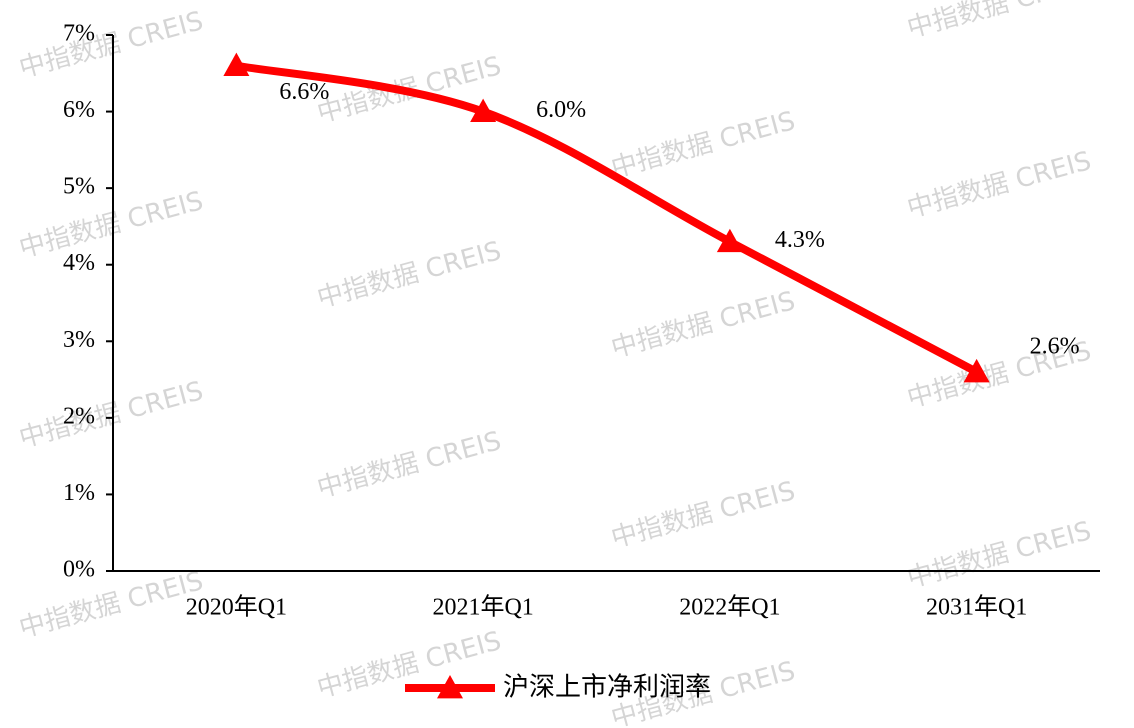 The width and height of the screenshot is (1134, 728). I want to click on y-tick-label: 4%, so click(79, 263).